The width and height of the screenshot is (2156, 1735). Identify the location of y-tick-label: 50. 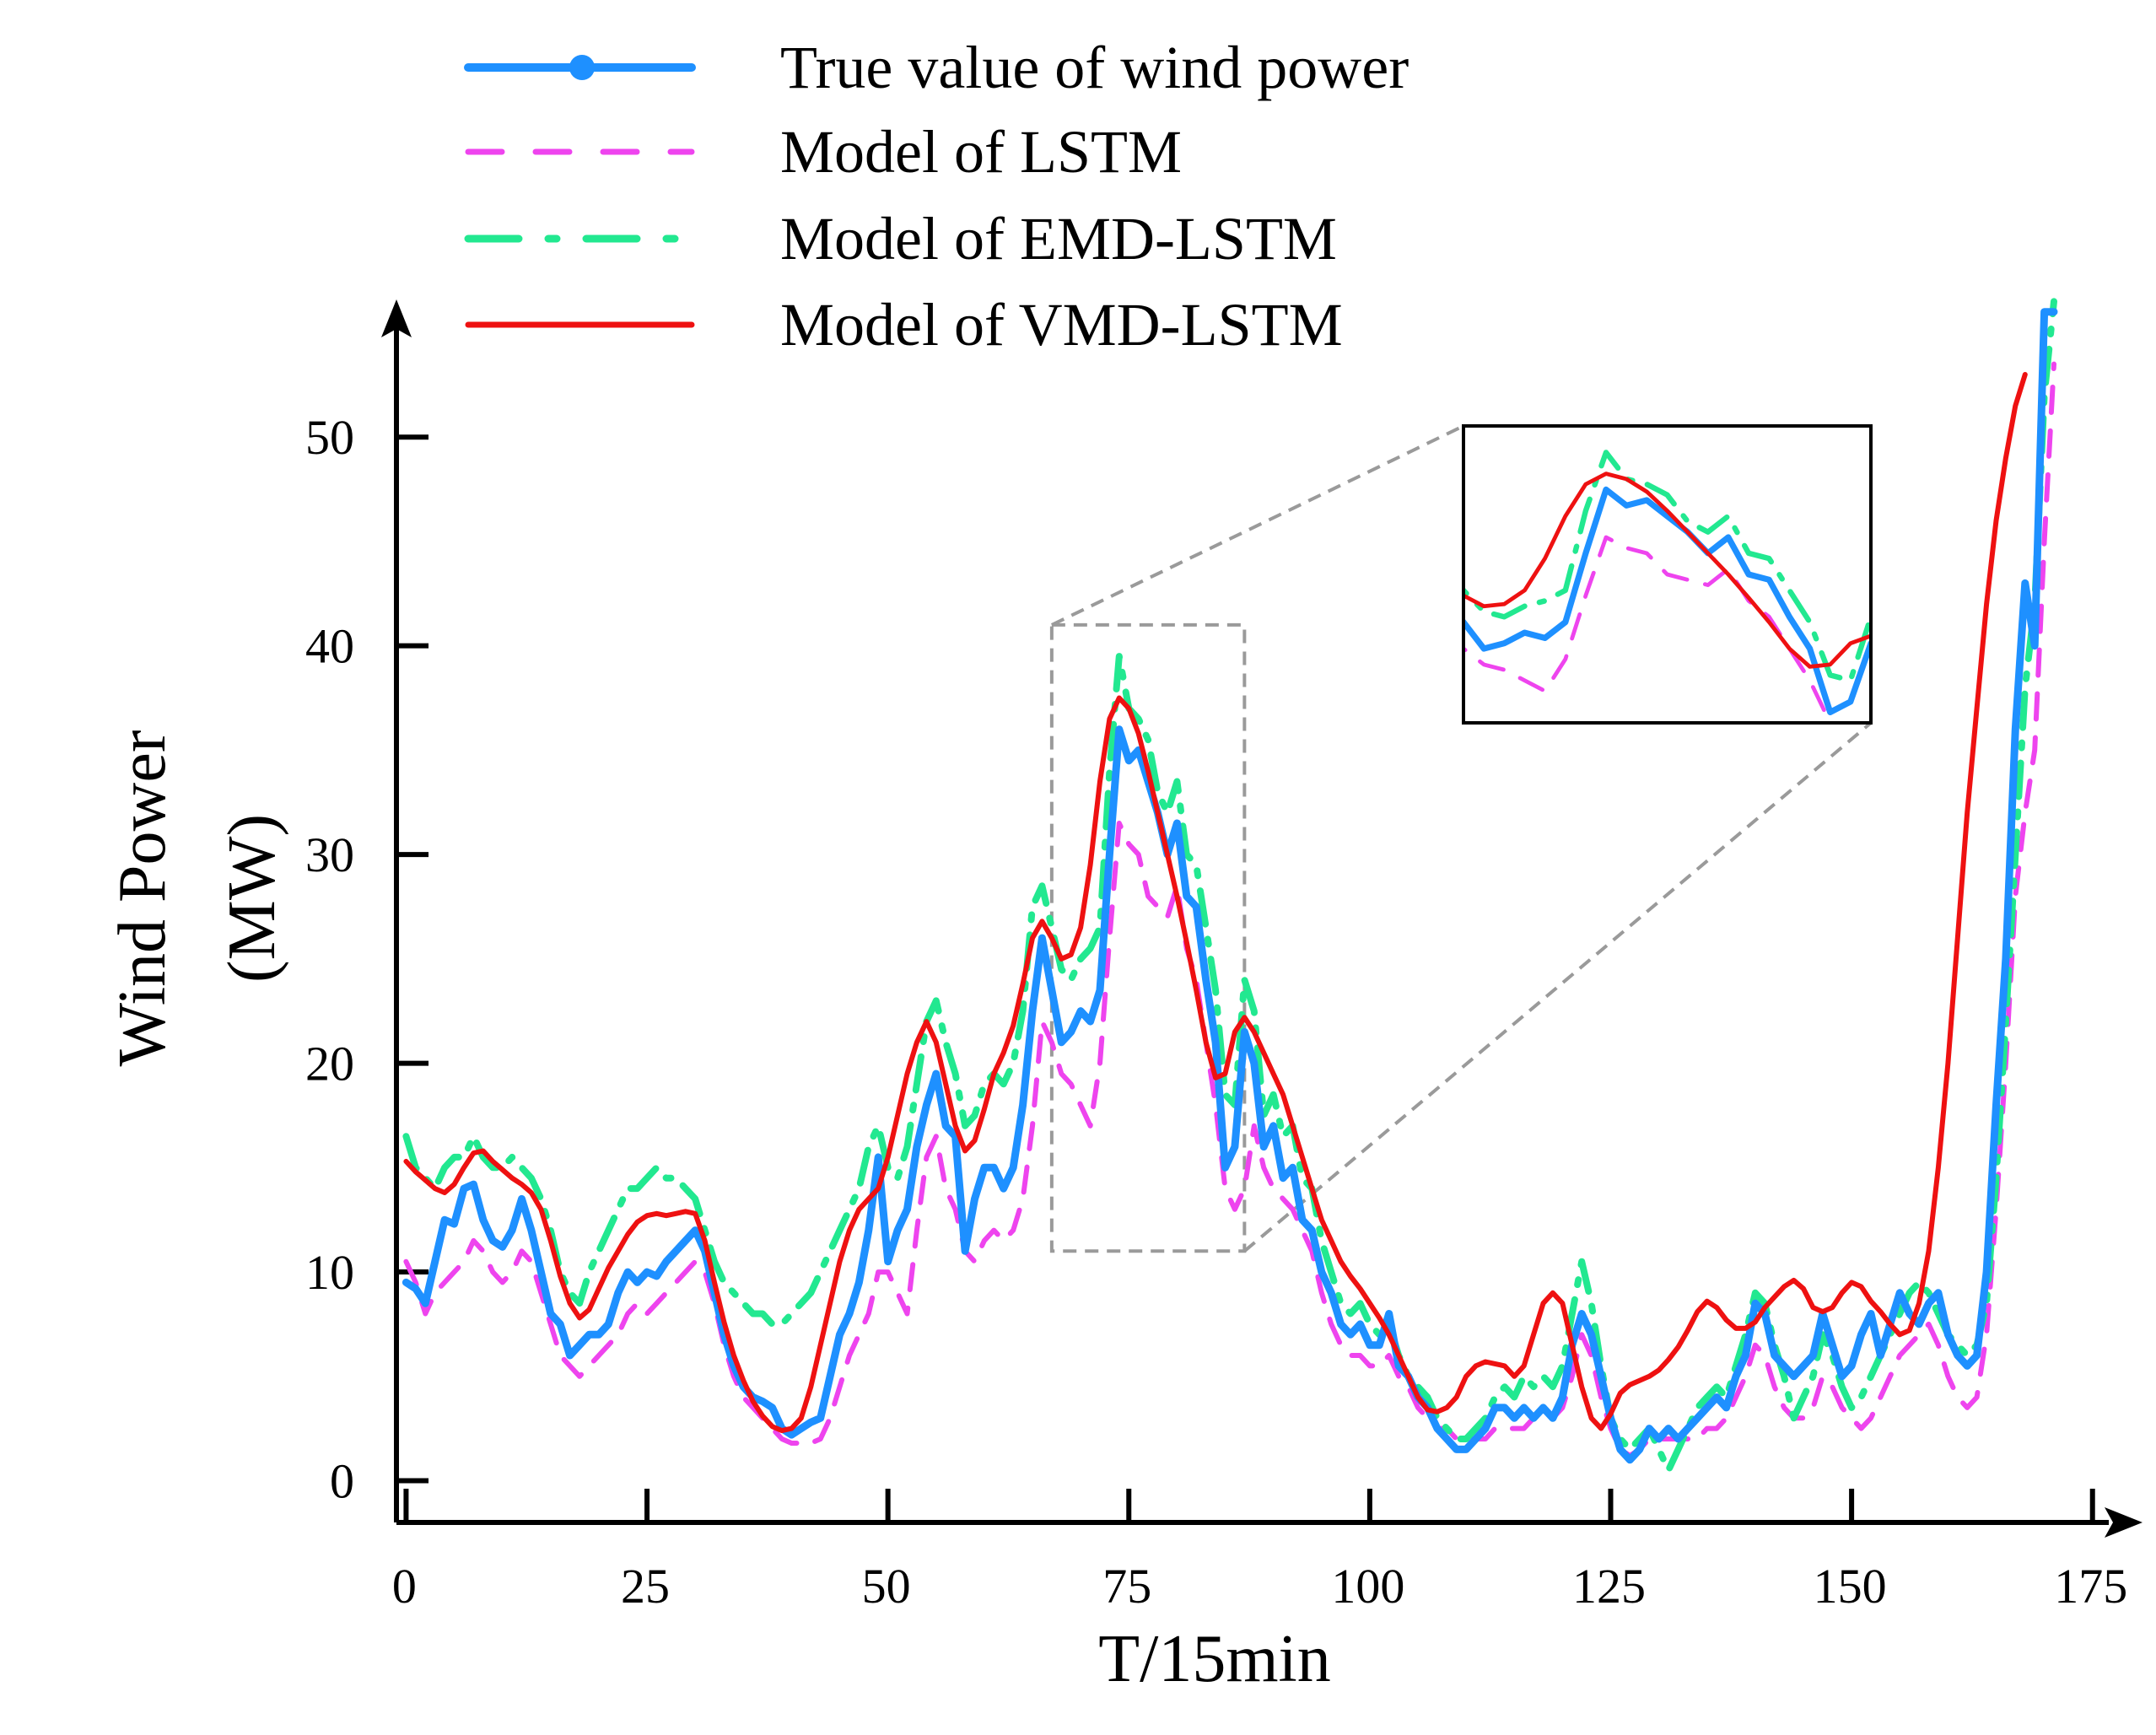
(329, 437).